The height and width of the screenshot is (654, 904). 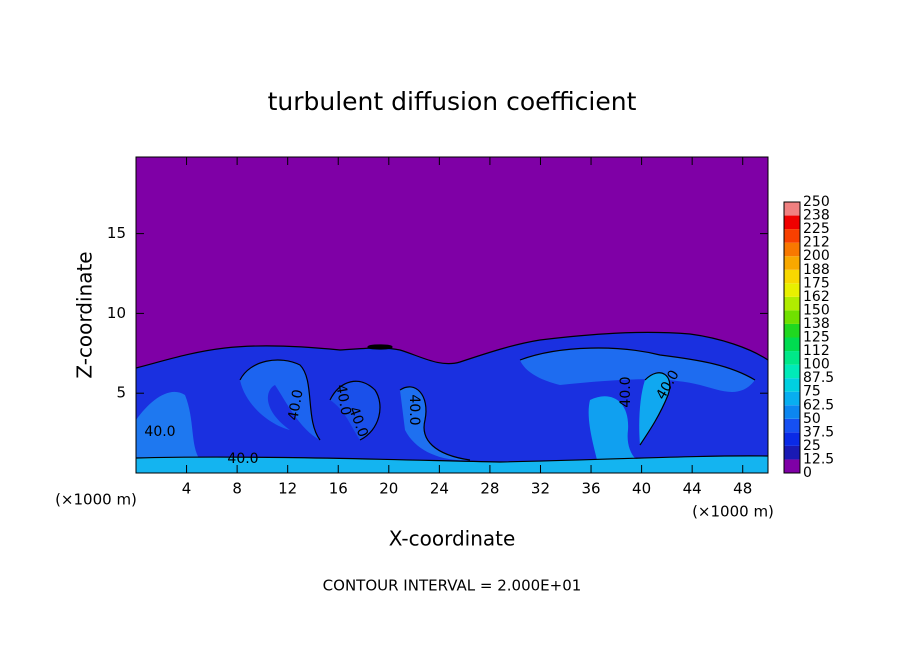 I want to click on colorbar-label: 138, so click(x=816, y=324).